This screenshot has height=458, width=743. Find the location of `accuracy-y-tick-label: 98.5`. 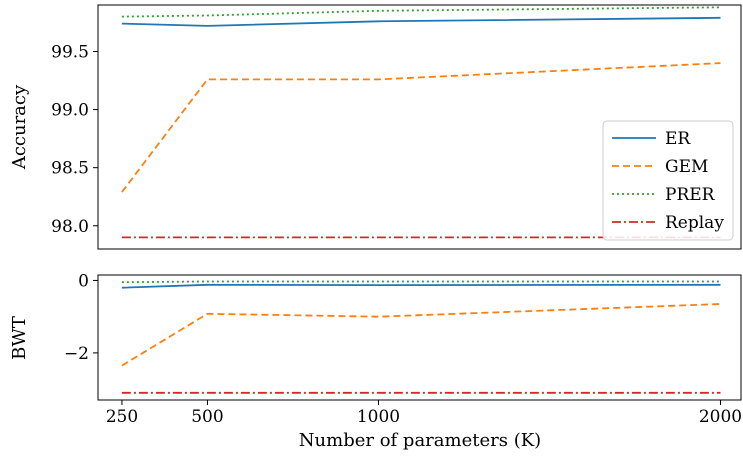

accuracy-y-tick-label: 98.5 is located at coordinates (70, 169).